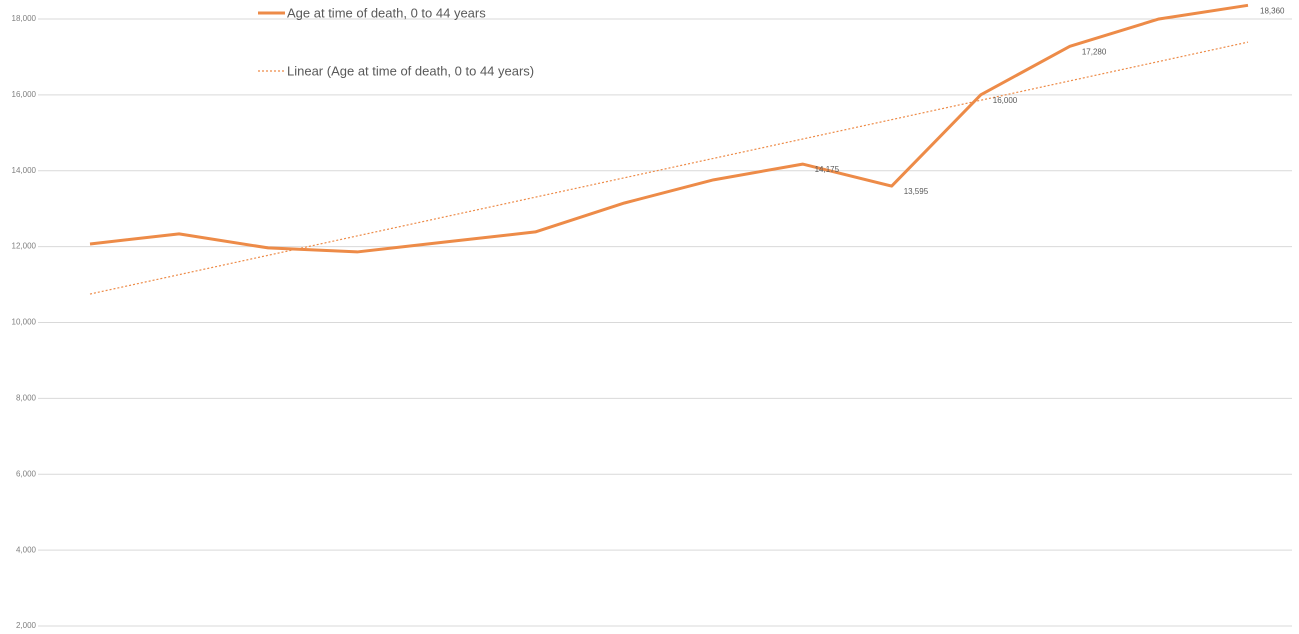 The width and height of the screenshot is (1299, 634). I want to click on y-tick-label: 8,000, so click(26, 397).